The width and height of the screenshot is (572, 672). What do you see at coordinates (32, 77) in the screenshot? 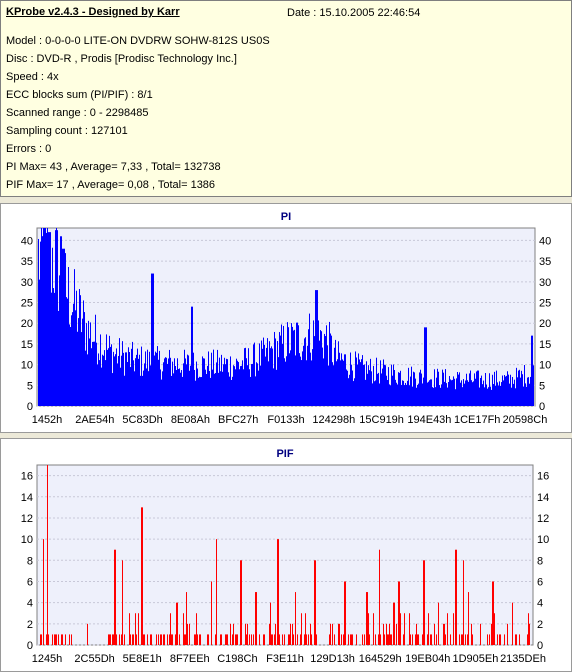
I see `info-speed: Speed : 4x` at bounding box center [32, 77].